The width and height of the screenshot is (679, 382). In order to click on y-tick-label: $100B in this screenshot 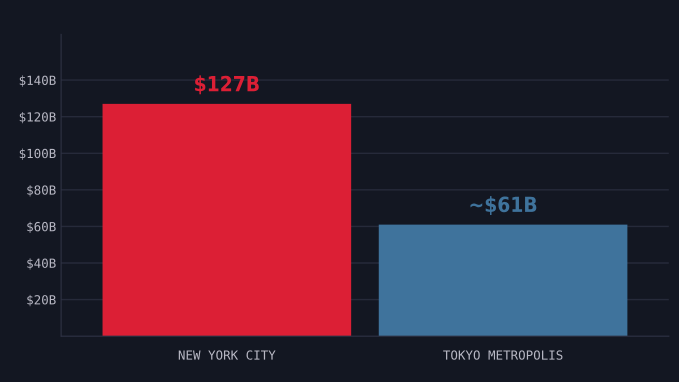, I will do `click(38, 154)`.